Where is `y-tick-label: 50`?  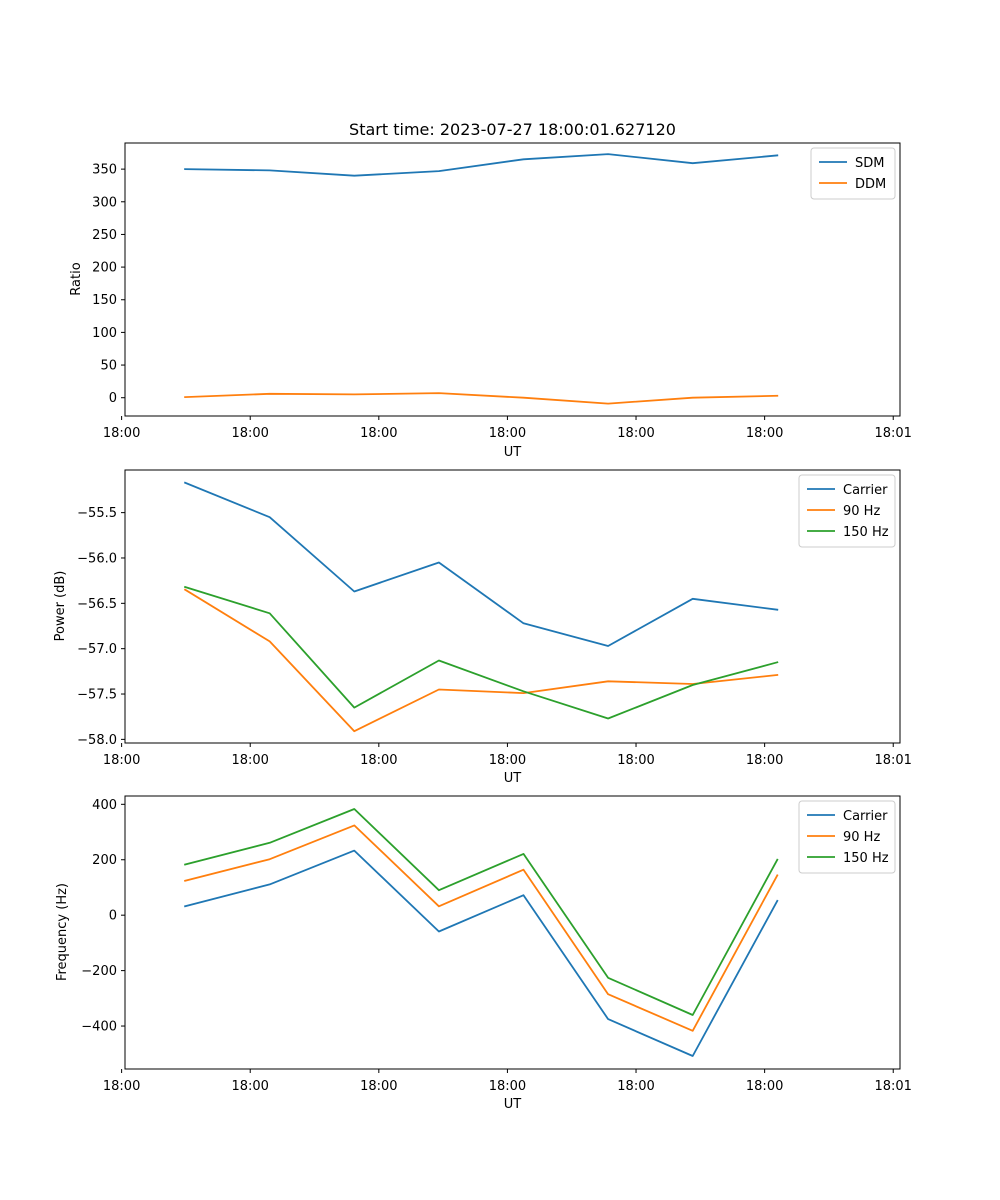 y-tick-label: 50 is located at coordinates (108, 366).